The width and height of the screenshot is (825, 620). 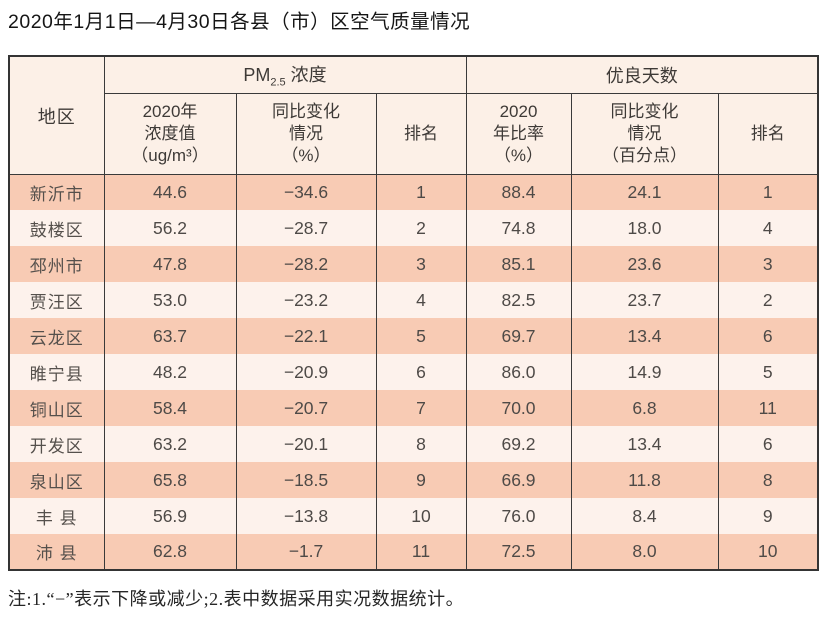 I want to click on good-rank-cell: 1, so click(x=768, y=192).